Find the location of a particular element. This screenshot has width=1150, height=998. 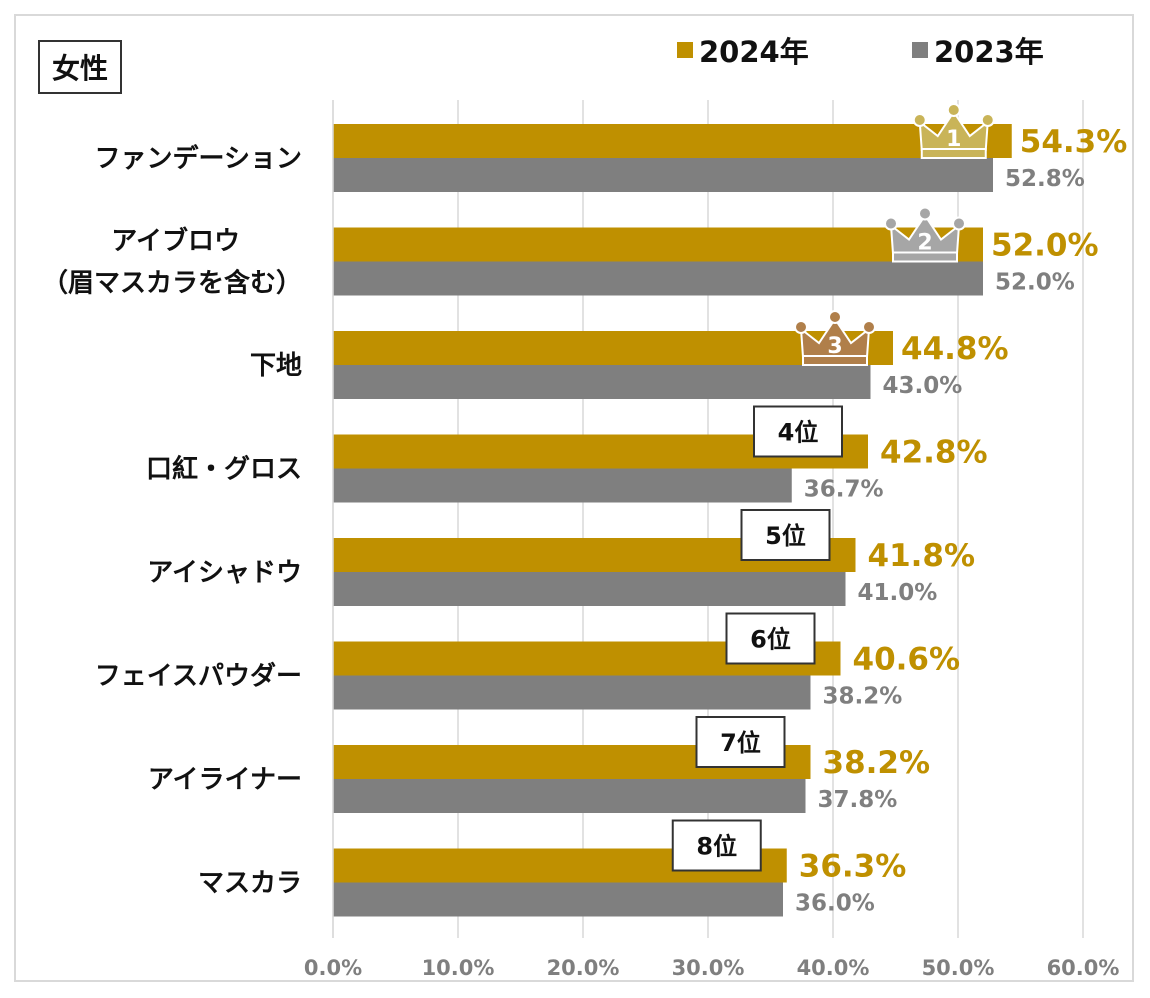

legend-label-2023: 2023年 is located at coordinates (989, 52).